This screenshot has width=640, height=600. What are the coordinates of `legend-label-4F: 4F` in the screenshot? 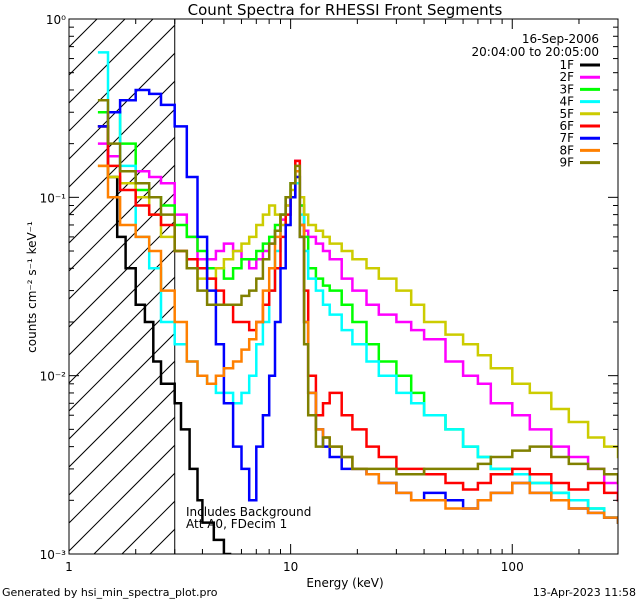 It's located at (566, 102).